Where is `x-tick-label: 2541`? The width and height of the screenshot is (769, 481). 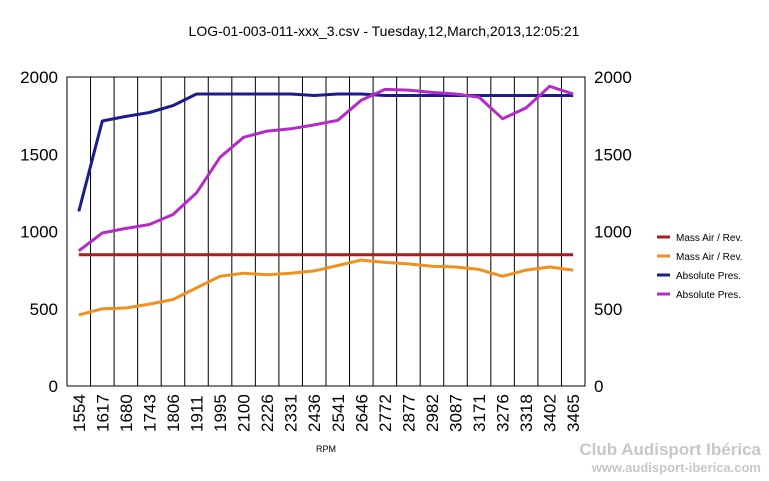 x-tick-label: 2541 is located at coordinates (338, 413).